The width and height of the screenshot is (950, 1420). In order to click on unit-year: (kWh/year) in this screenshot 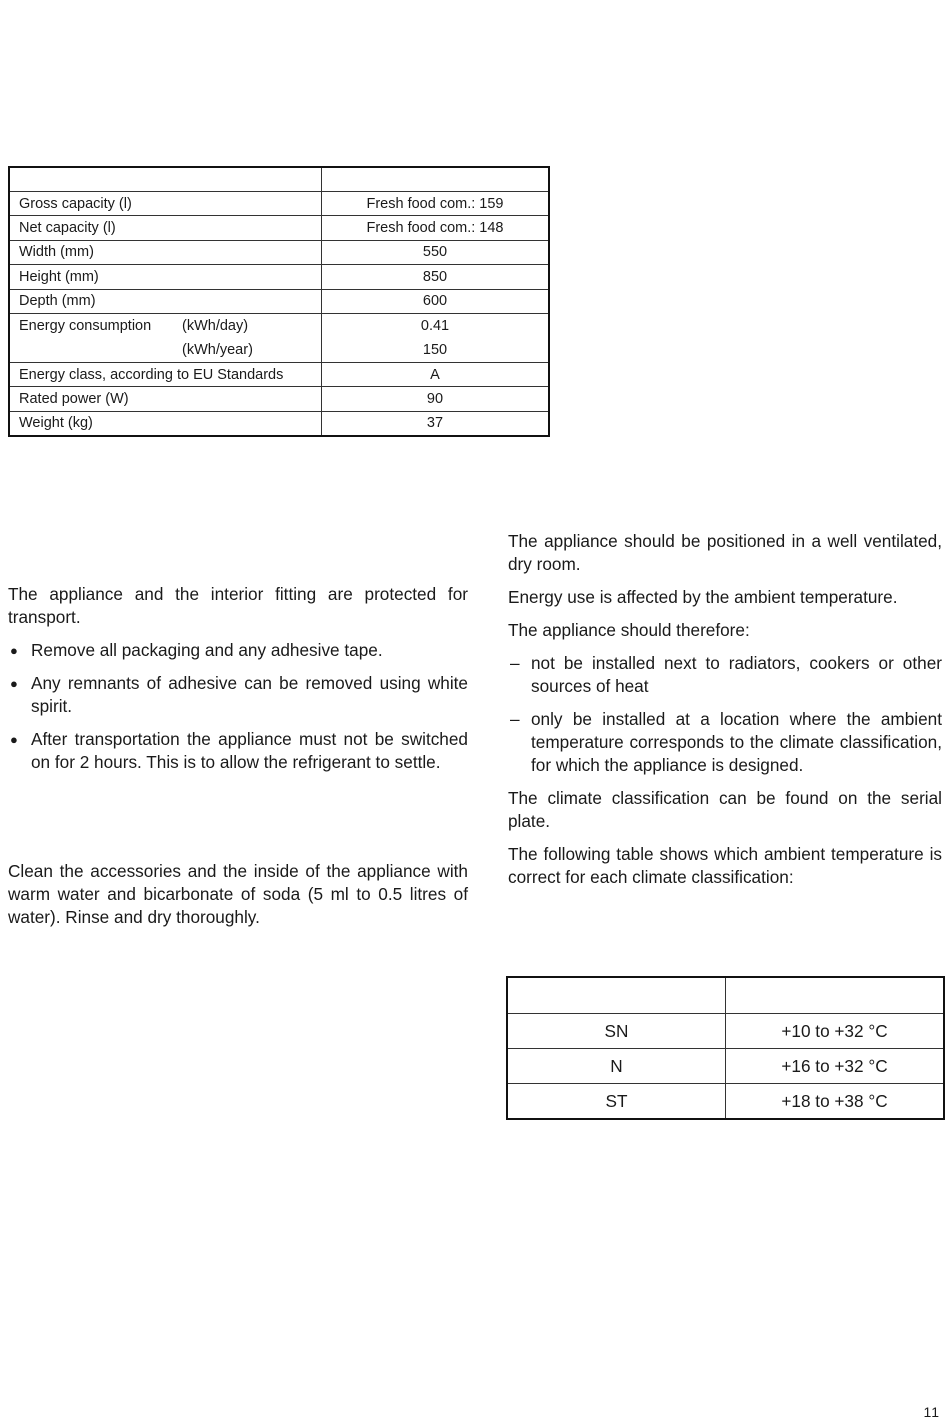, I will do `click(217, 349)`.